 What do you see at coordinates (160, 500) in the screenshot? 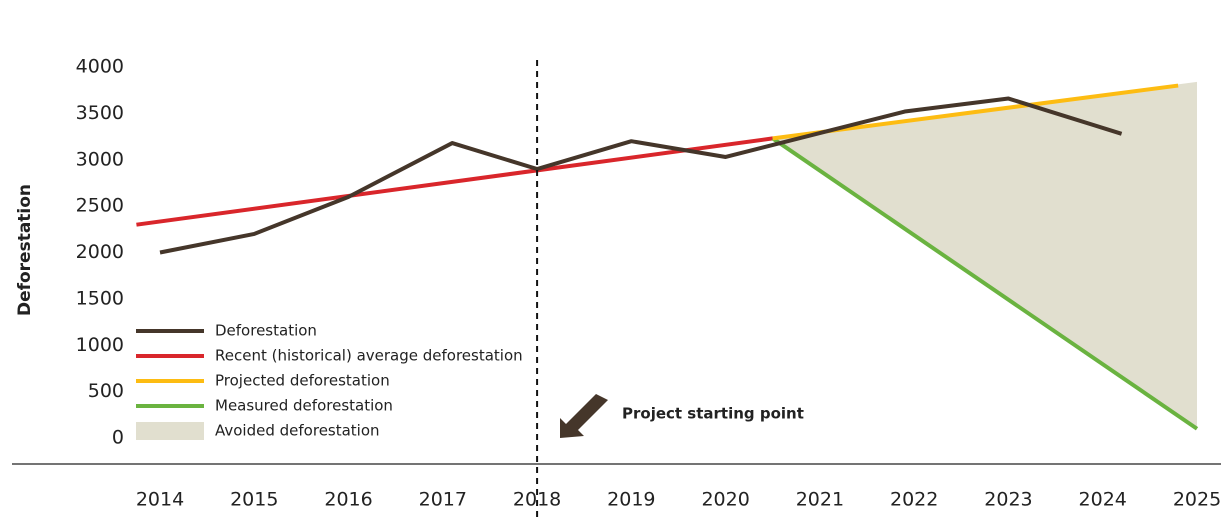
I see `x-tick-label: 2014` at bounding box center [160, 500].